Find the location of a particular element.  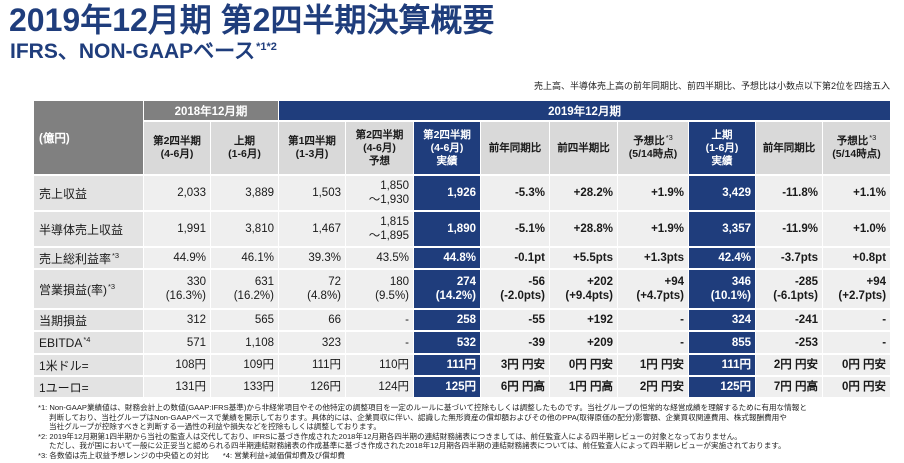

cell-line: 180 is located at coordinates (399, 282).